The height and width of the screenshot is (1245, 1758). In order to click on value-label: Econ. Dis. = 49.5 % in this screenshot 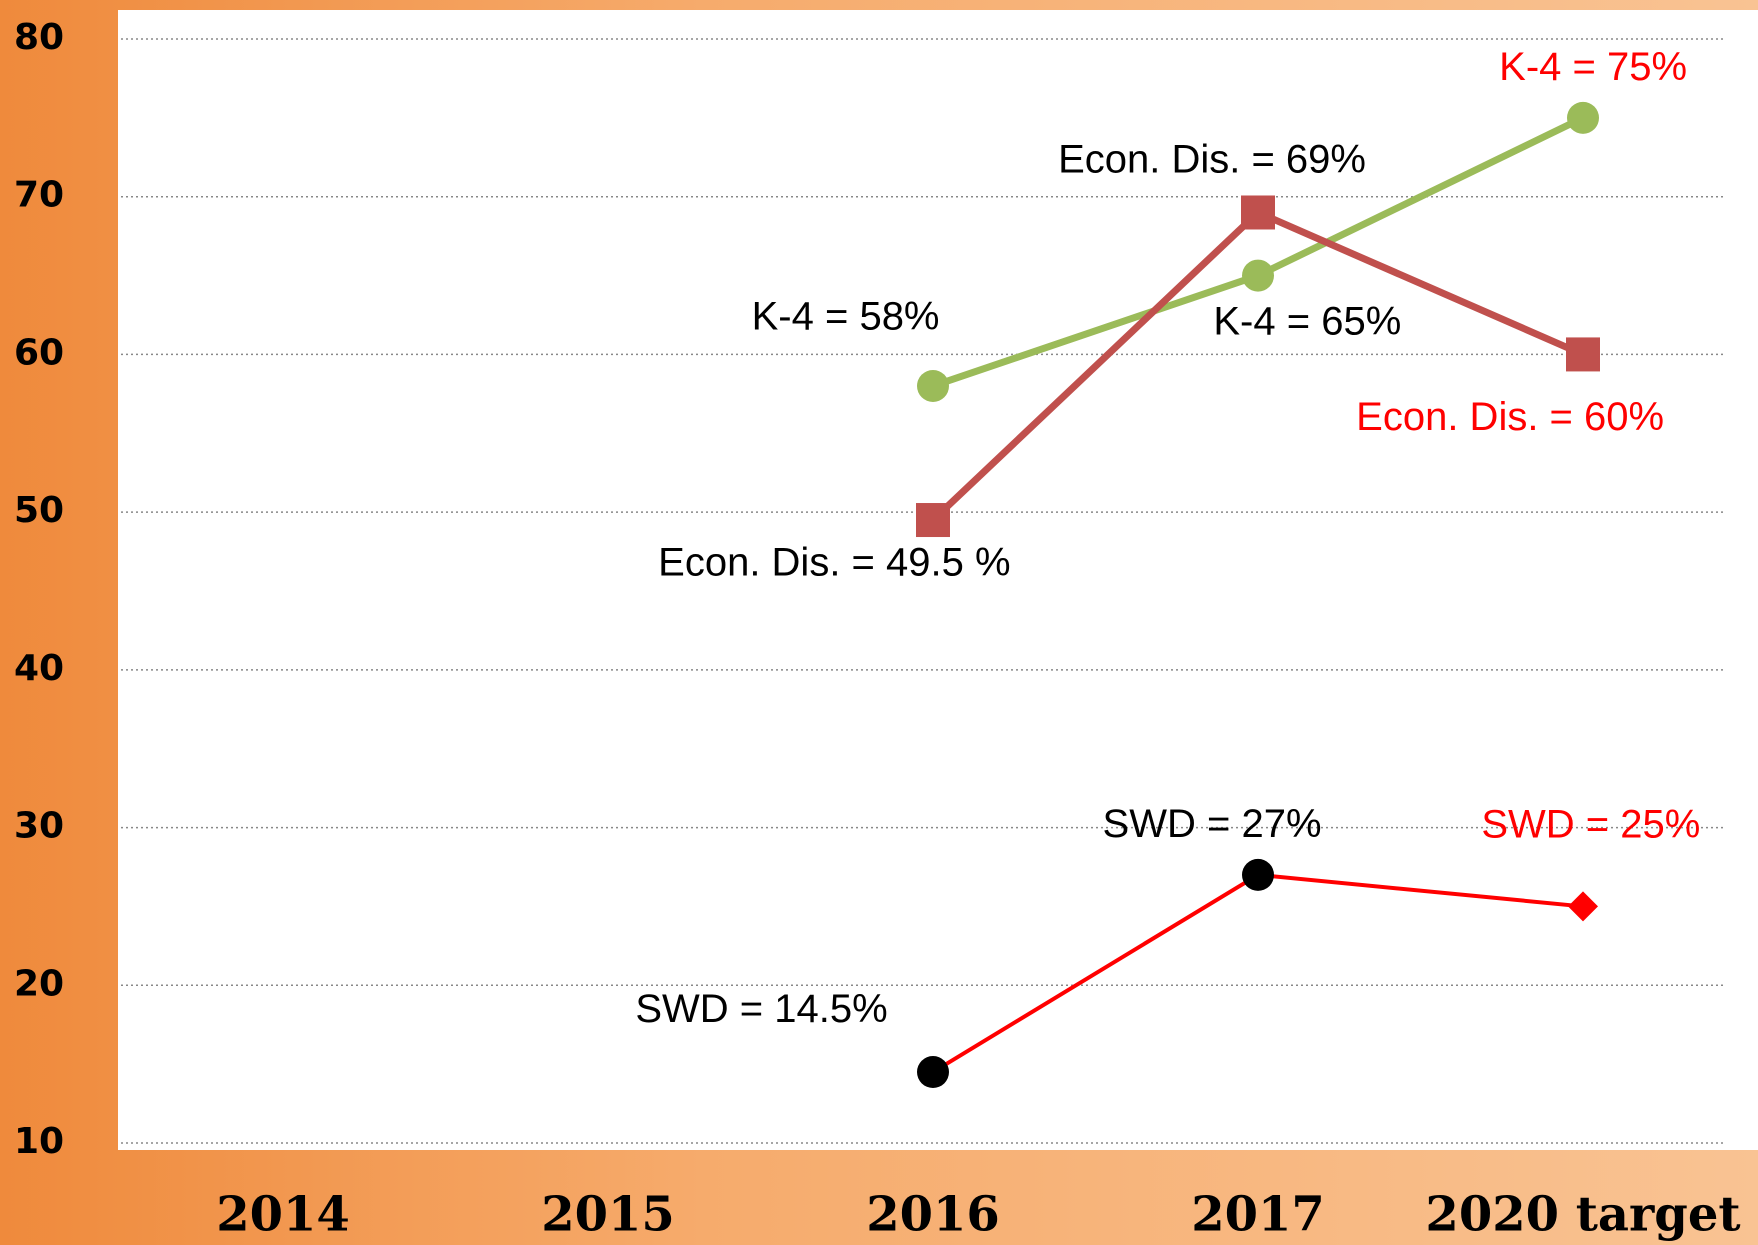, I will do `click(834, 562)`.